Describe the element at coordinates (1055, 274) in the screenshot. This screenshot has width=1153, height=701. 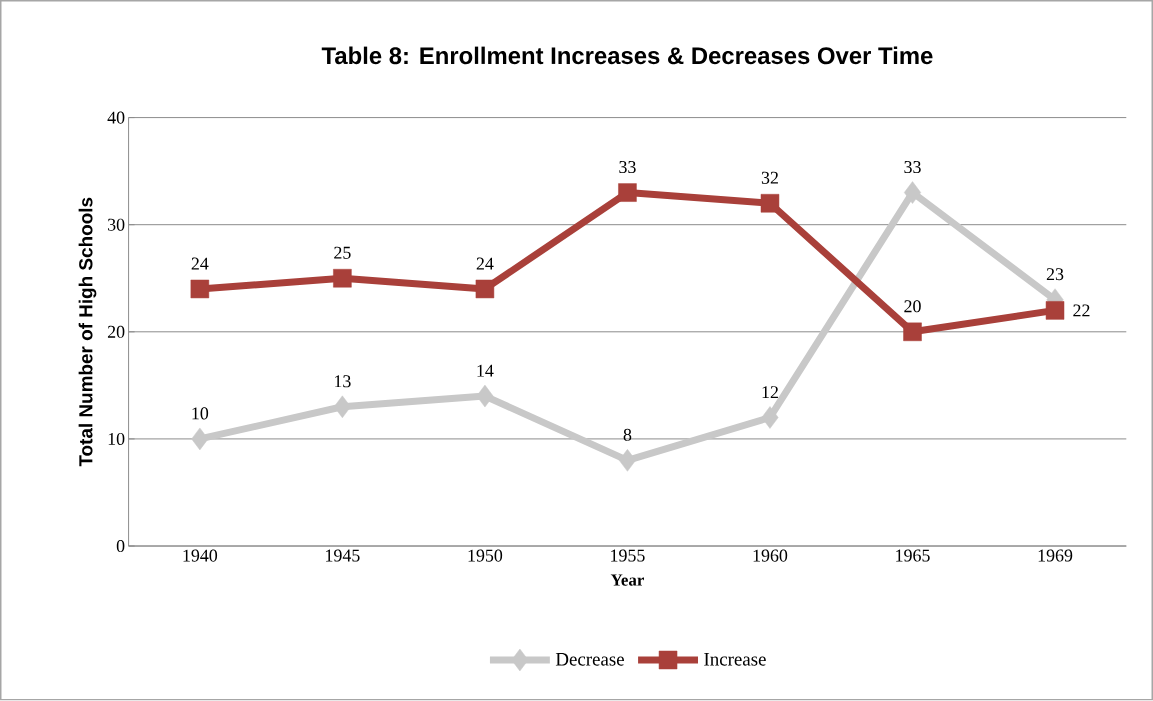
I see `data-label: 23` at that location.